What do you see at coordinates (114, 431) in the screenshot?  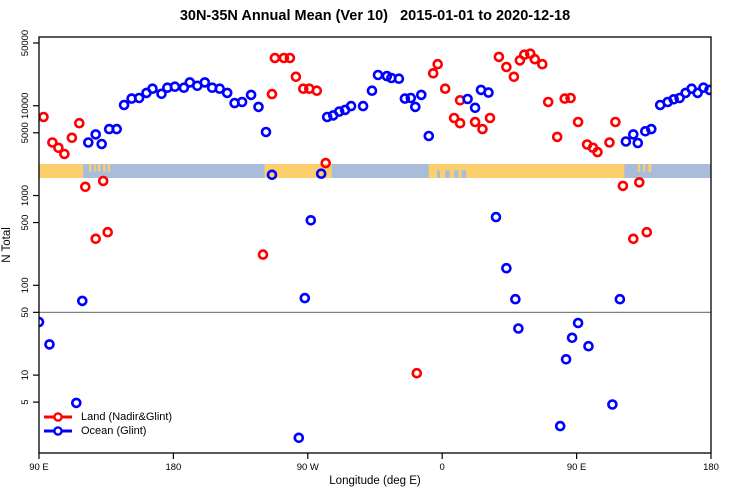 I see `legend-label-ocean: Ocean (Glint)` at bounding box center [114, 431].